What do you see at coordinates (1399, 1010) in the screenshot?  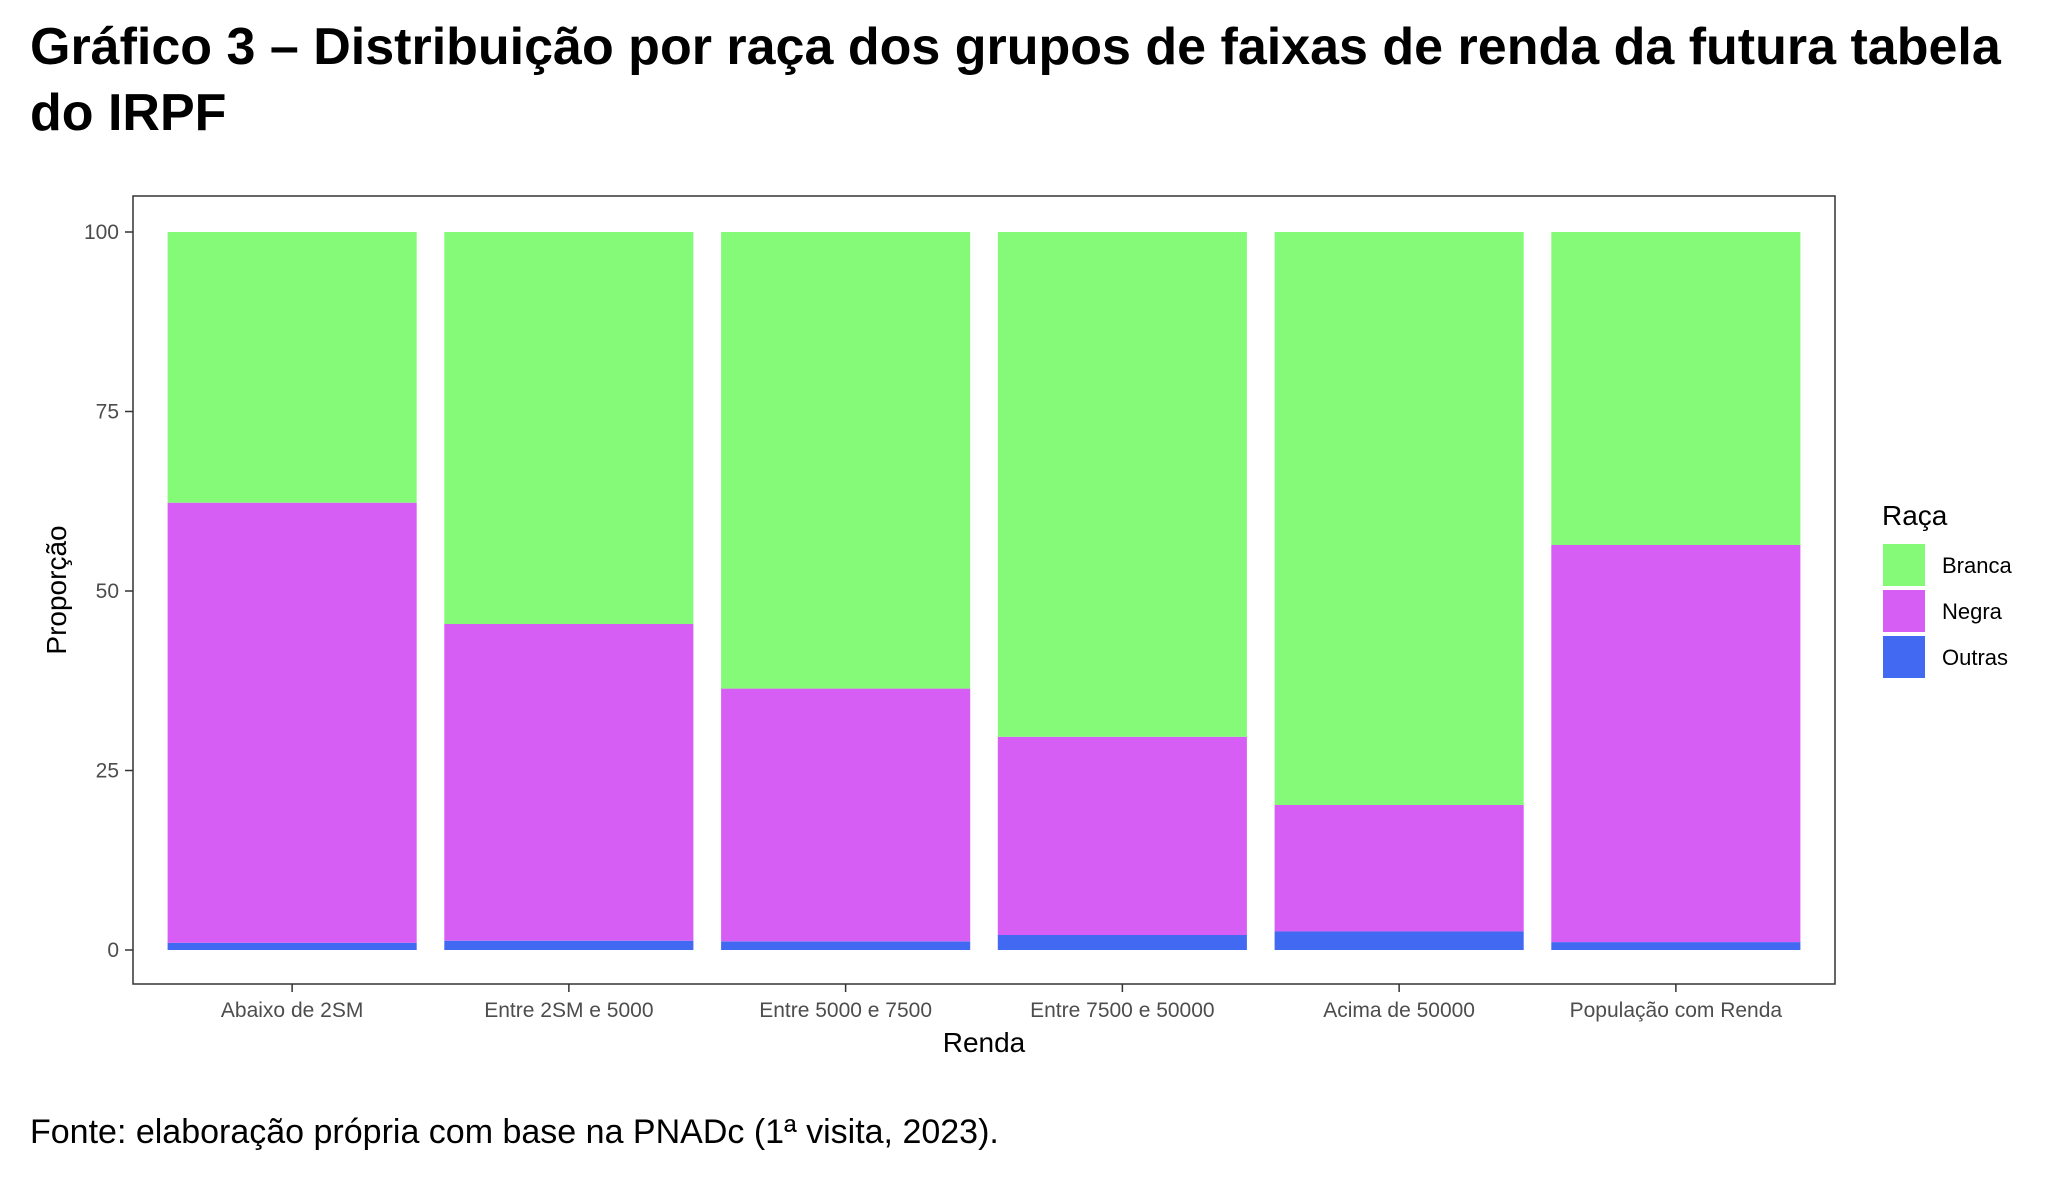 I see `x-tick-label: Acima de 50000` at bounding box center [1399, 1010].